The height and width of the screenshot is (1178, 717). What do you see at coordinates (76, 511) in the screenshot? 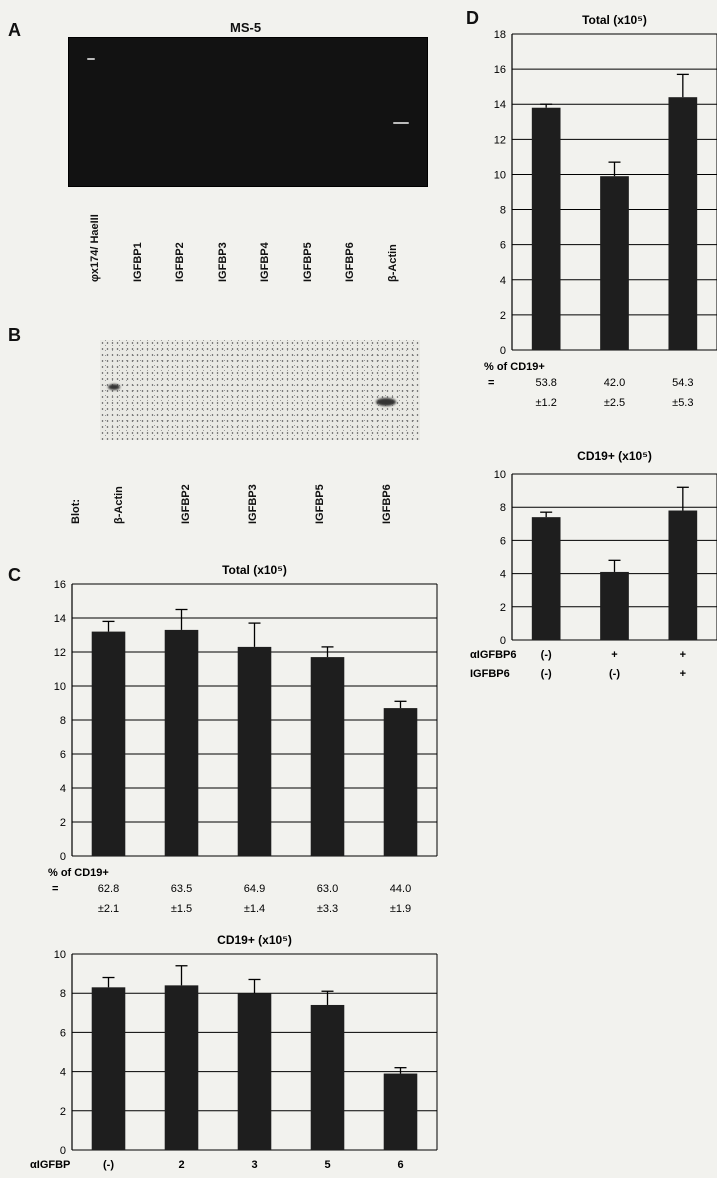
I see `blot-prefix-label: Blot:` at bounding box center [76, 511].